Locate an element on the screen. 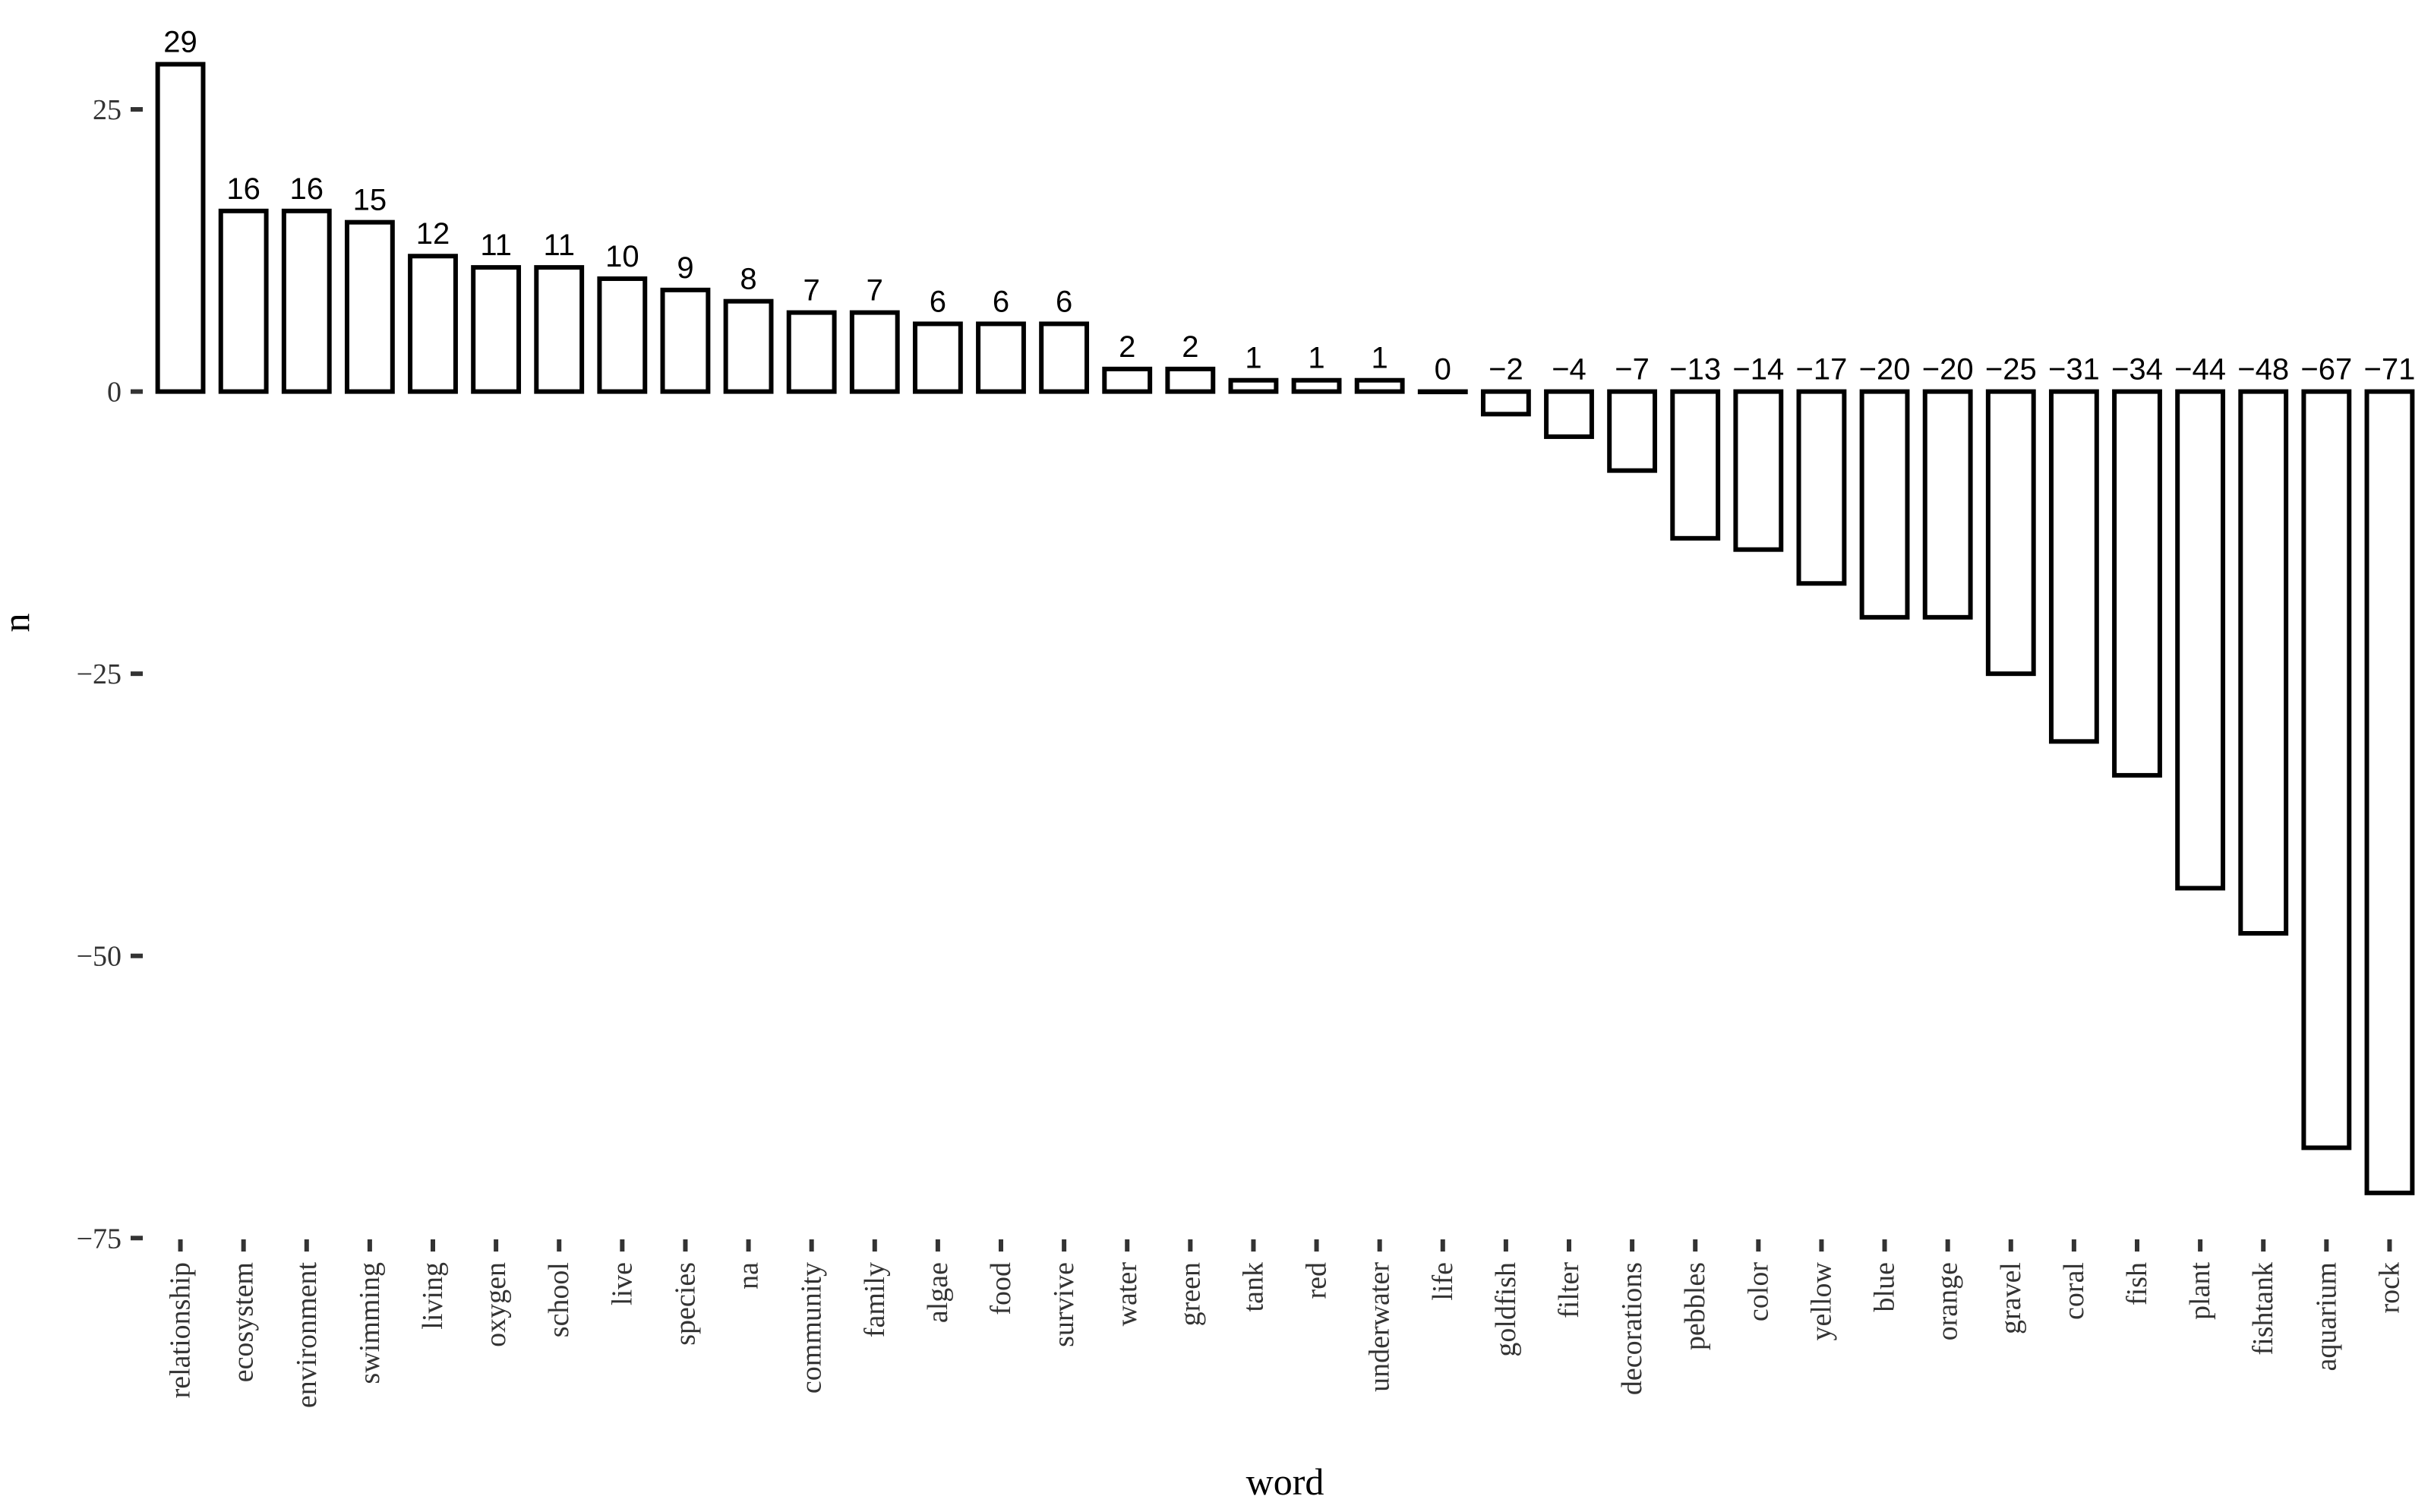 The image size is (2431, 1512). x-tick-label: color is located at coordinates (1758, 1291).